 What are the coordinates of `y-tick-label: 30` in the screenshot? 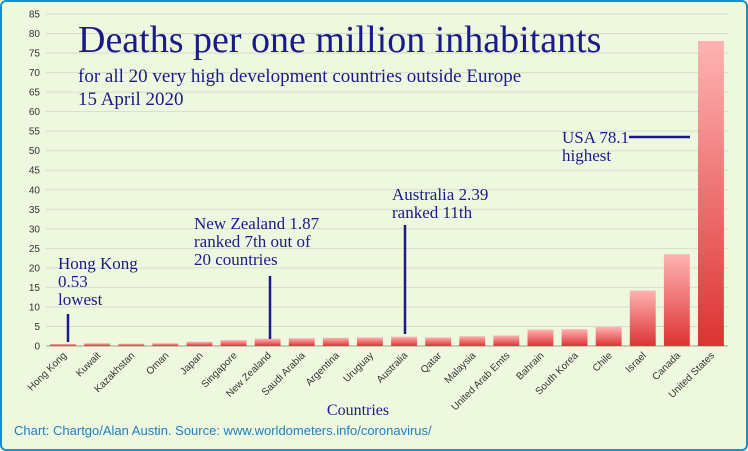 It's located at (35, 229).